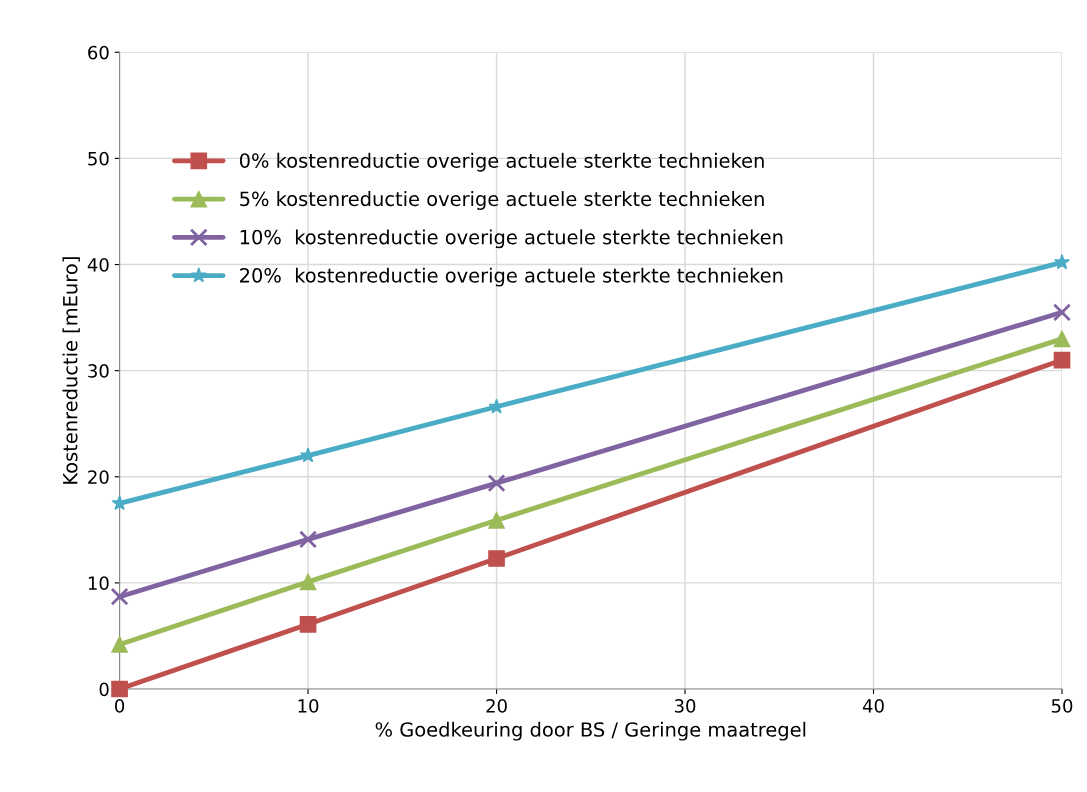 The width and height of the screenshot is (1087, 792). What do you see at coordinates (1062, 706) in the screenshot?
I see `x-tick-label: 50` at bounding box center [1062, 706].